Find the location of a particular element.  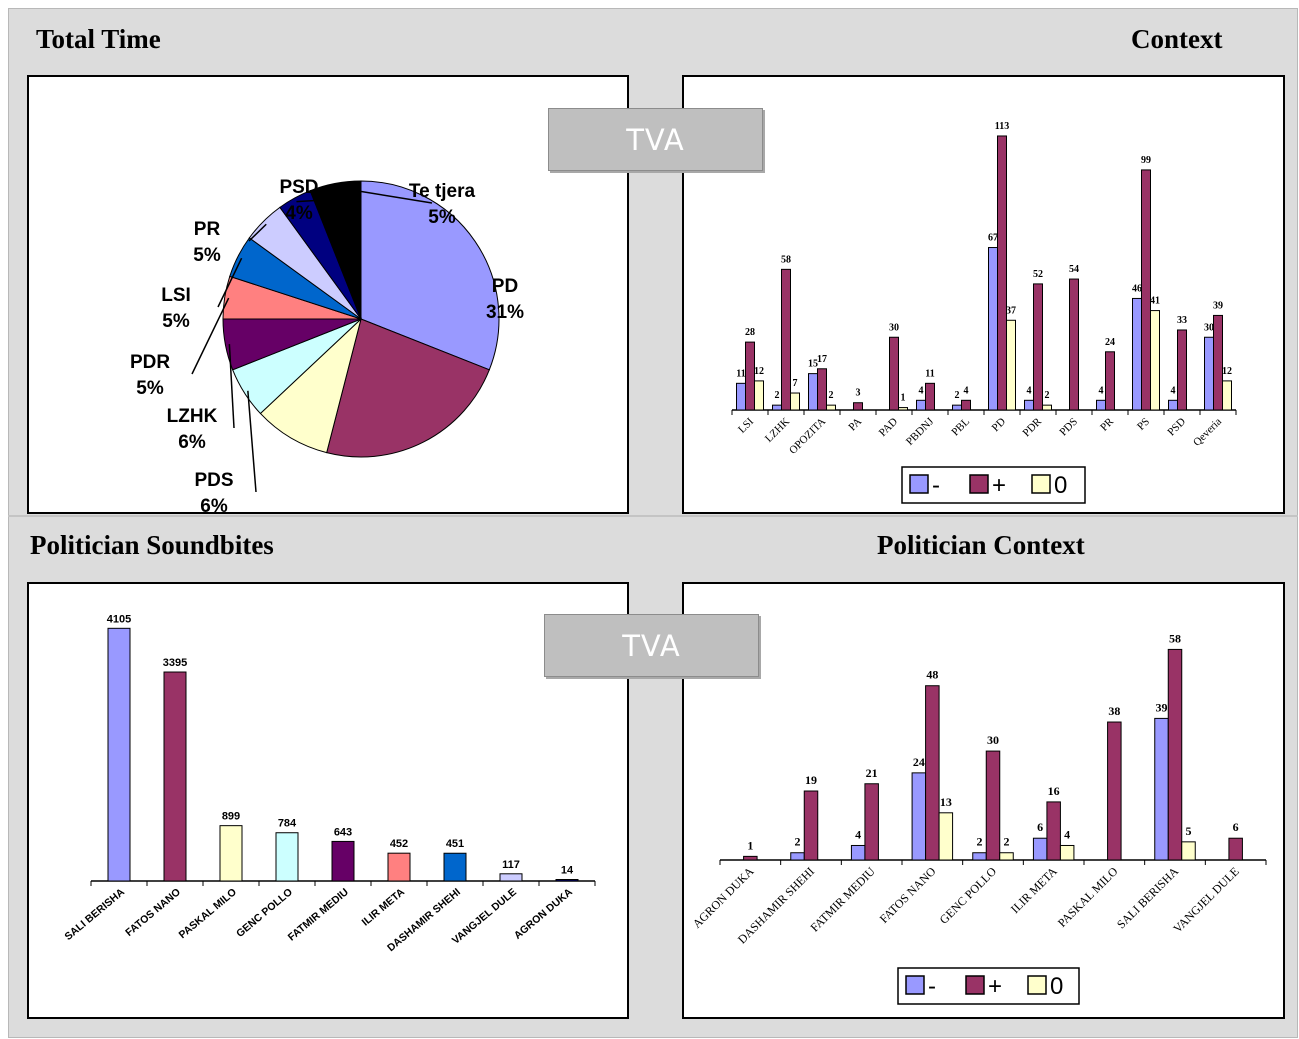

legend-label-series-2: 0 is located at coordinates (1056, 986).